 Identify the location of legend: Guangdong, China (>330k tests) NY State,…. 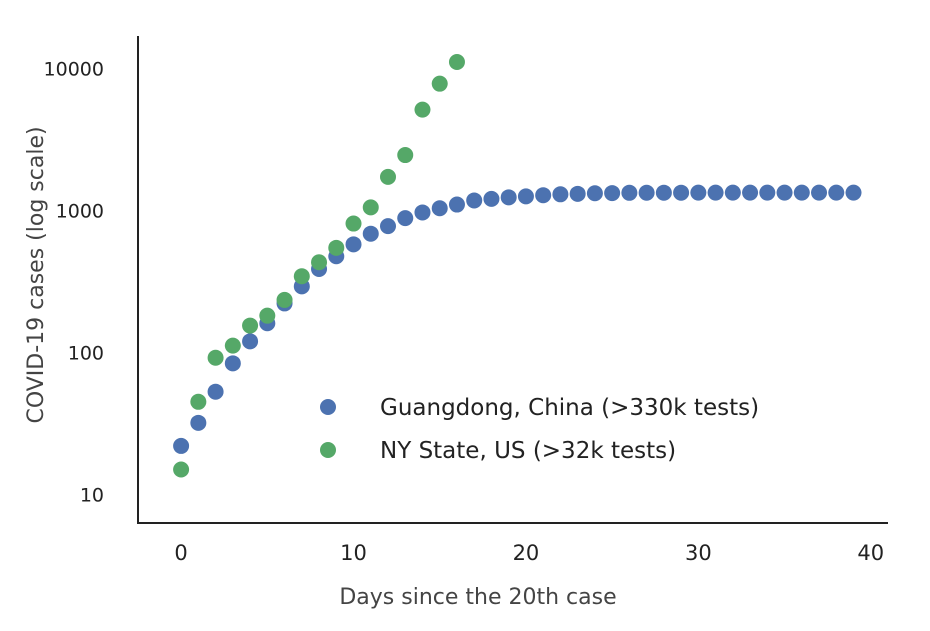
(539, 429).